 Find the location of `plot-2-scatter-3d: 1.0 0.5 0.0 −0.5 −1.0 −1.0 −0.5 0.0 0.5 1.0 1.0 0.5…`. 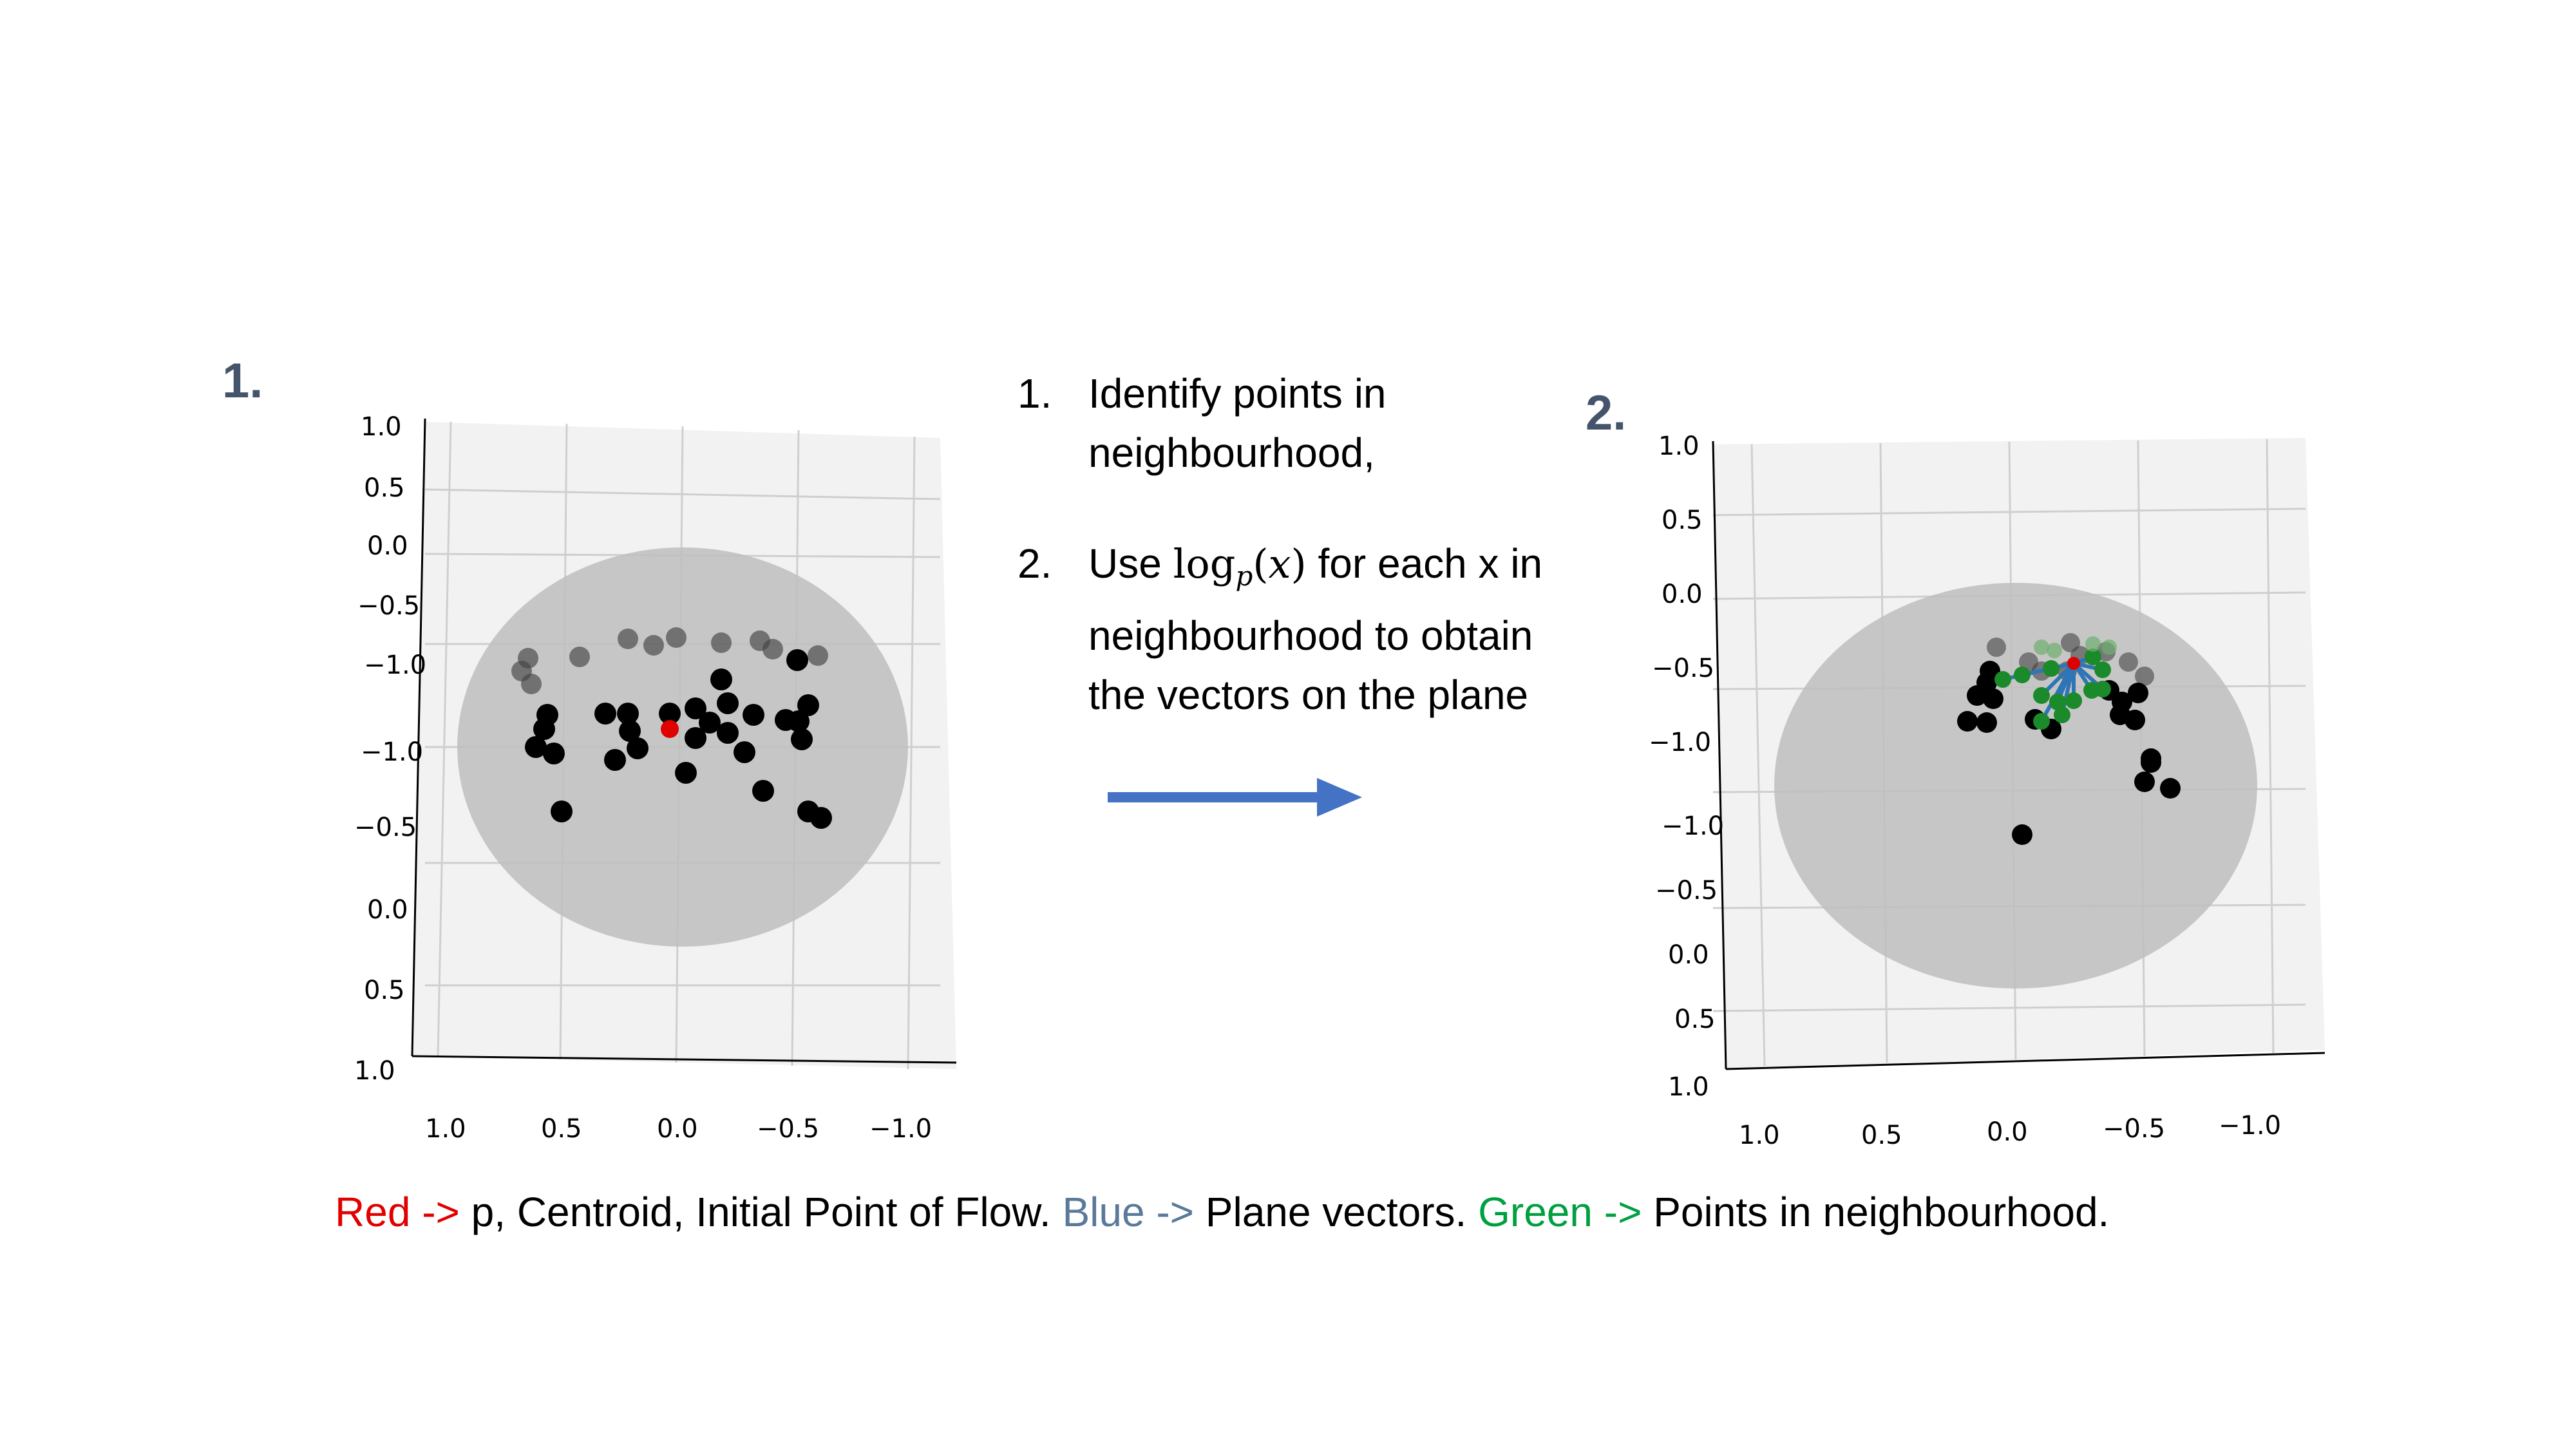

plot-2-scatter-3d: 1.0 0.5 0.0 −0.5 −1.0 −1.0 −0.5 0.0 0.5 1.0 1.0 0.5… is located at coordinates (1990, 780).